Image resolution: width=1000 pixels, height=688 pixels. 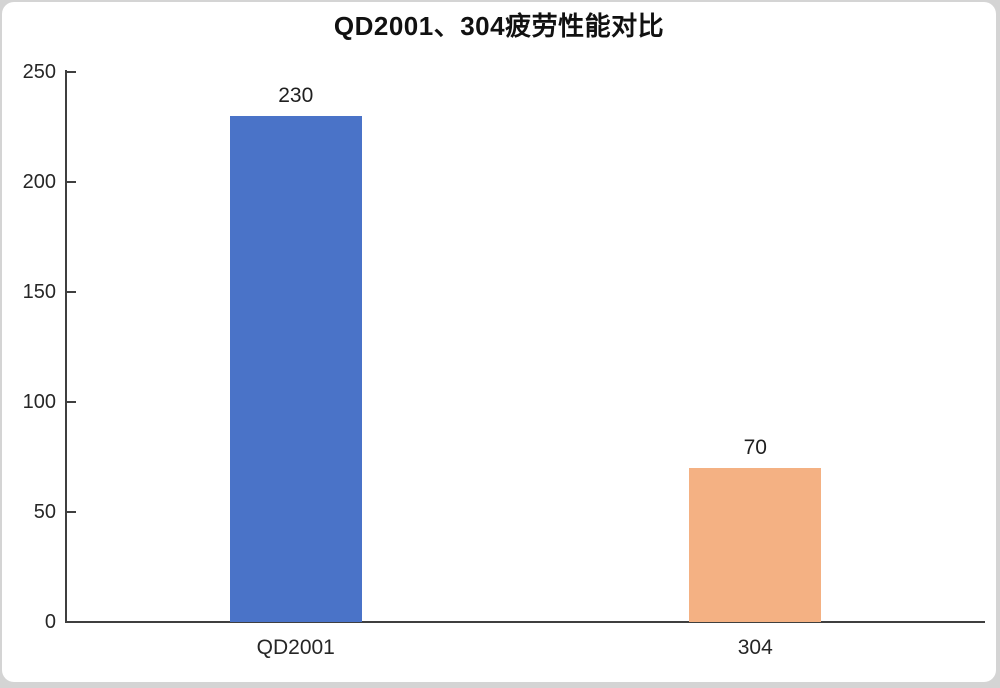 I want to click on x-axis-line, so click(x=525, y=622).